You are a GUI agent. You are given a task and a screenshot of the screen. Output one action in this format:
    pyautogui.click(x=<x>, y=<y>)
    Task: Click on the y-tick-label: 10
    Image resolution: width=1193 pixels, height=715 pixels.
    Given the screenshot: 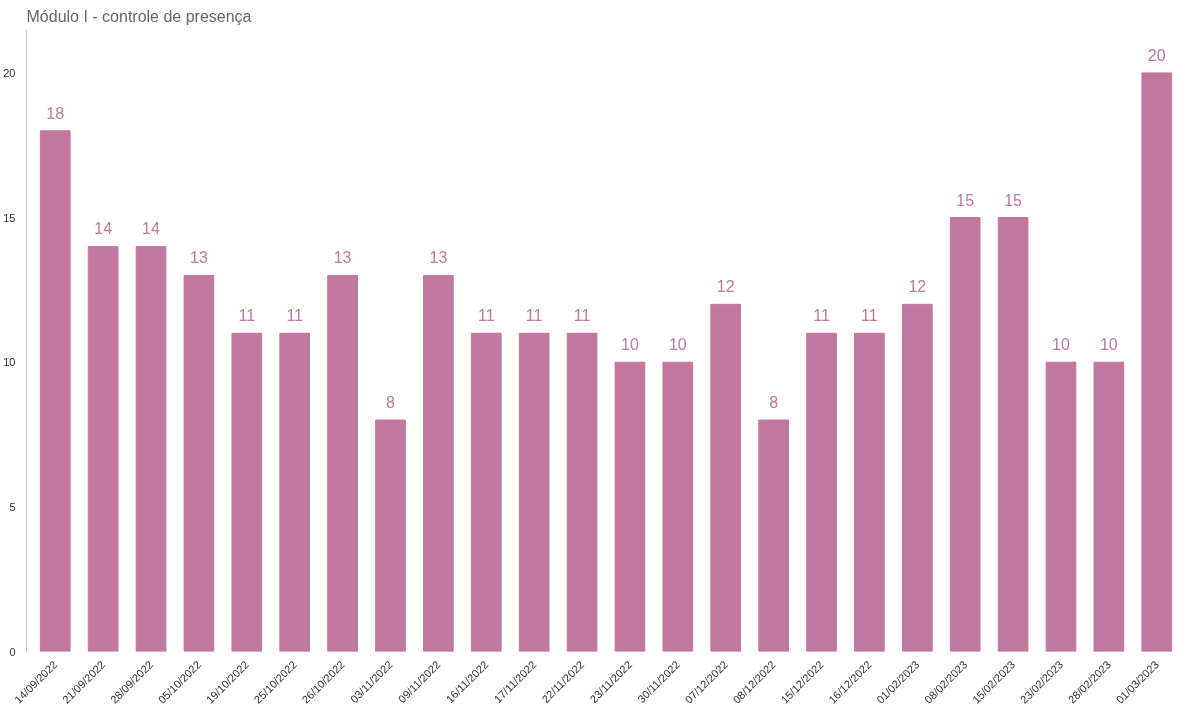 What is the action you would take?
    pyautogui.click(x=9, y=362)
    